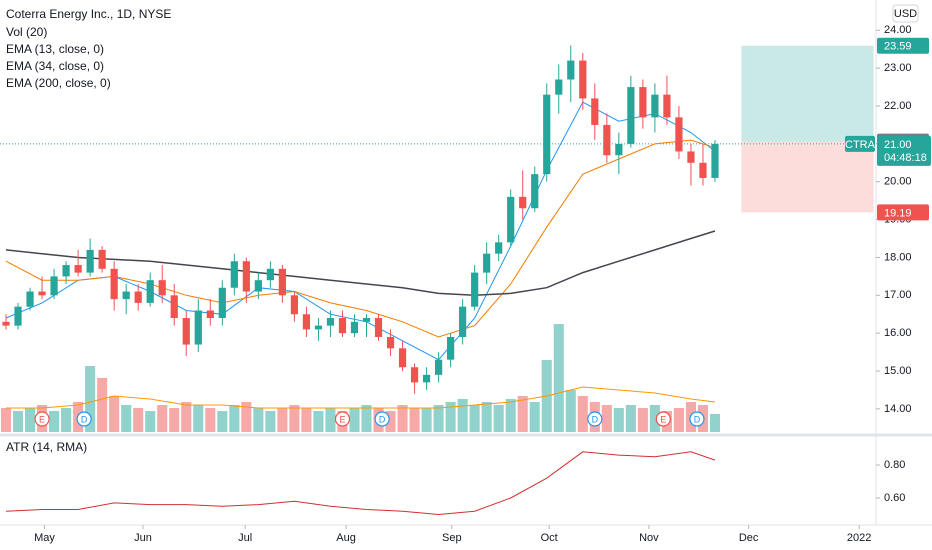 This screenshot has width=932, height=550. I want to click on target-zone, so click(807, 93).